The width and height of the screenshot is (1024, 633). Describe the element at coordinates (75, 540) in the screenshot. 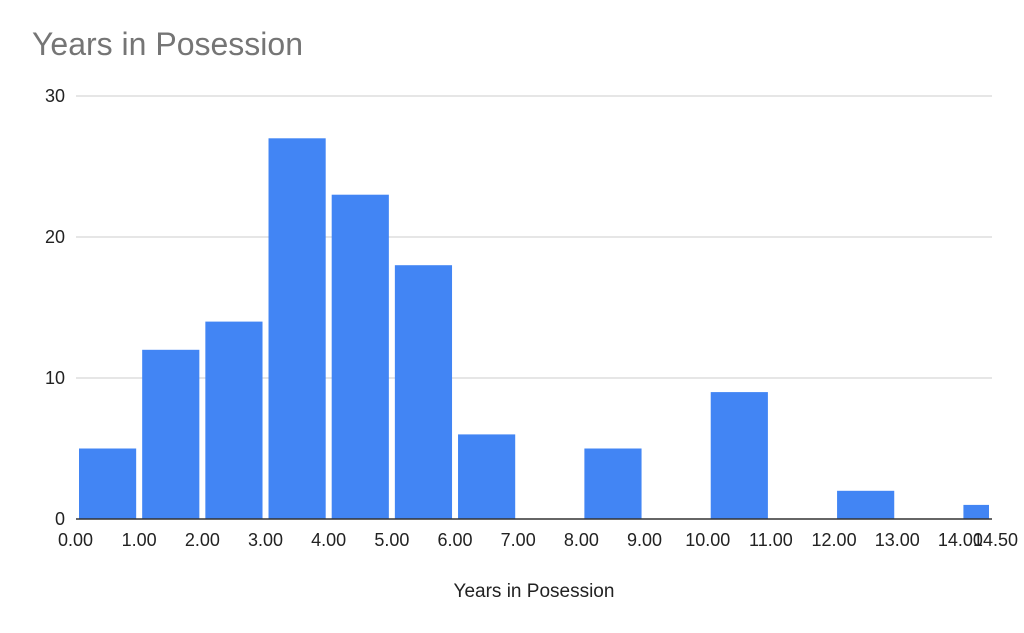

I see `x-tick-label: 0.00` at that location.